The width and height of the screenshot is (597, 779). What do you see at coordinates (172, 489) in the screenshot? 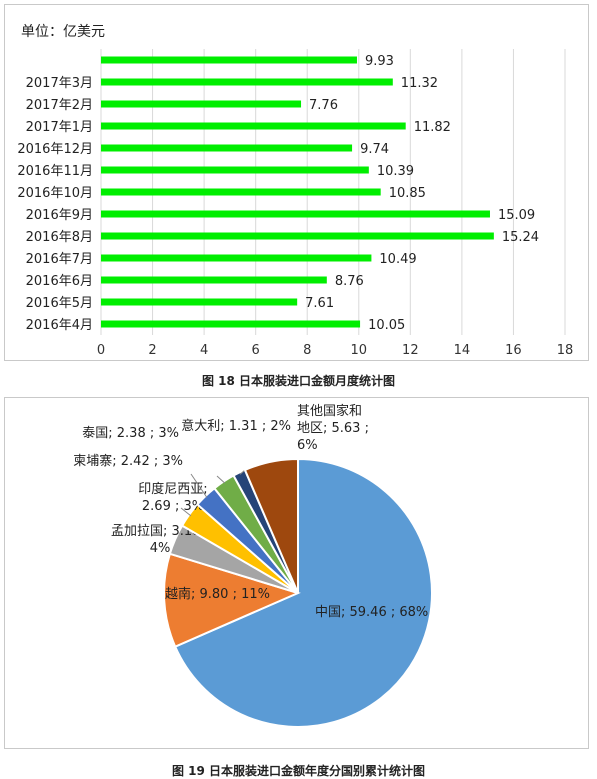
I see `slice-label: 印度尼西亚;` at bounding box center [172, 489].